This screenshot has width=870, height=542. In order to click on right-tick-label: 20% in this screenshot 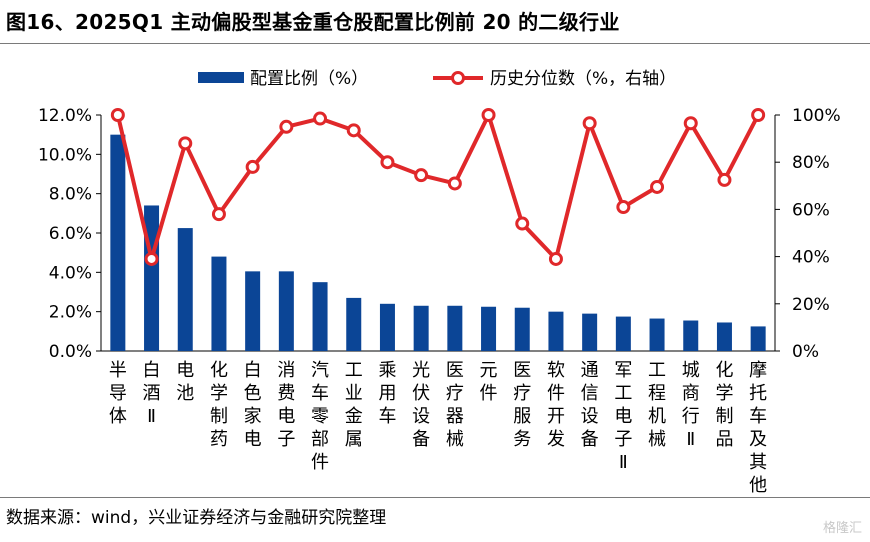, I will do `click(811, 305)`.